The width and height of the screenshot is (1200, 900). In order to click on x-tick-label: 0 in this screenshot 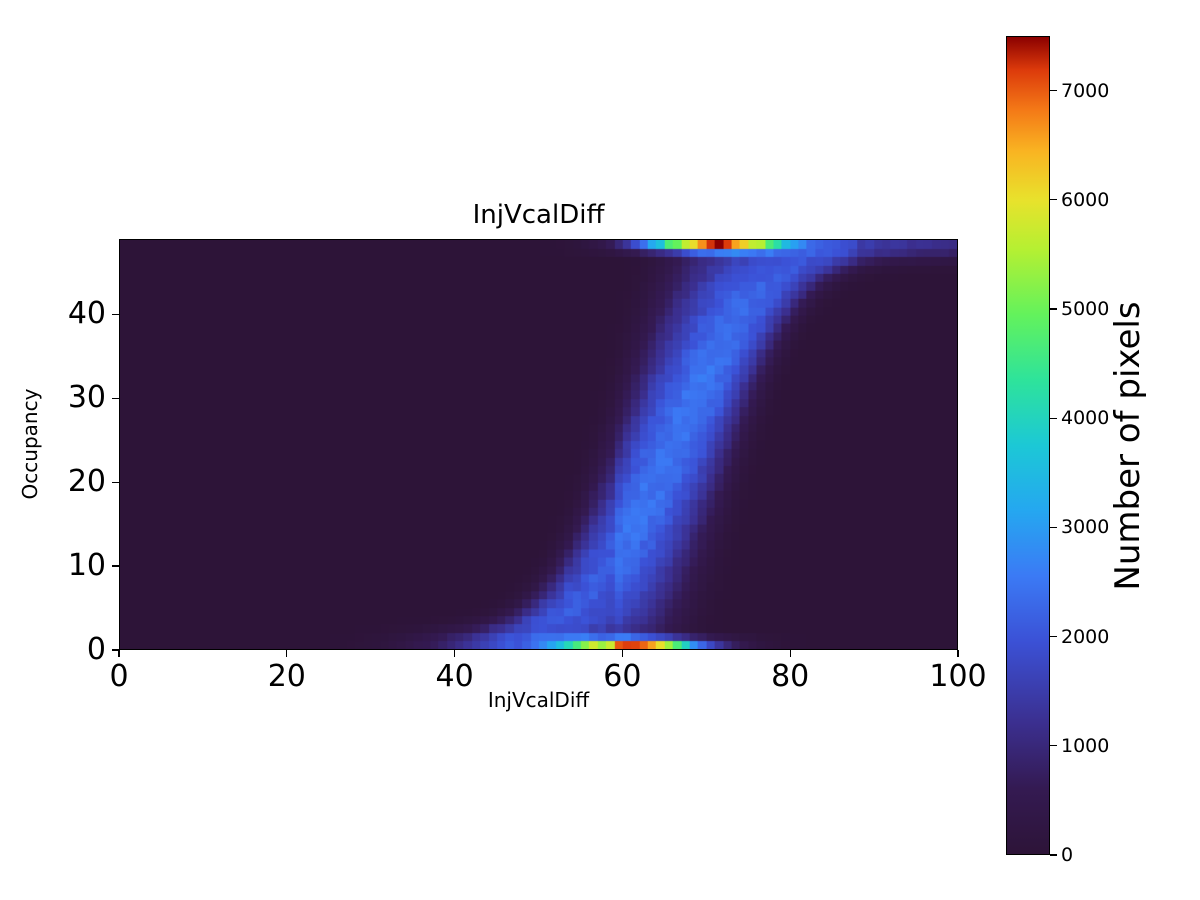, I will do `click(119, 676)`.